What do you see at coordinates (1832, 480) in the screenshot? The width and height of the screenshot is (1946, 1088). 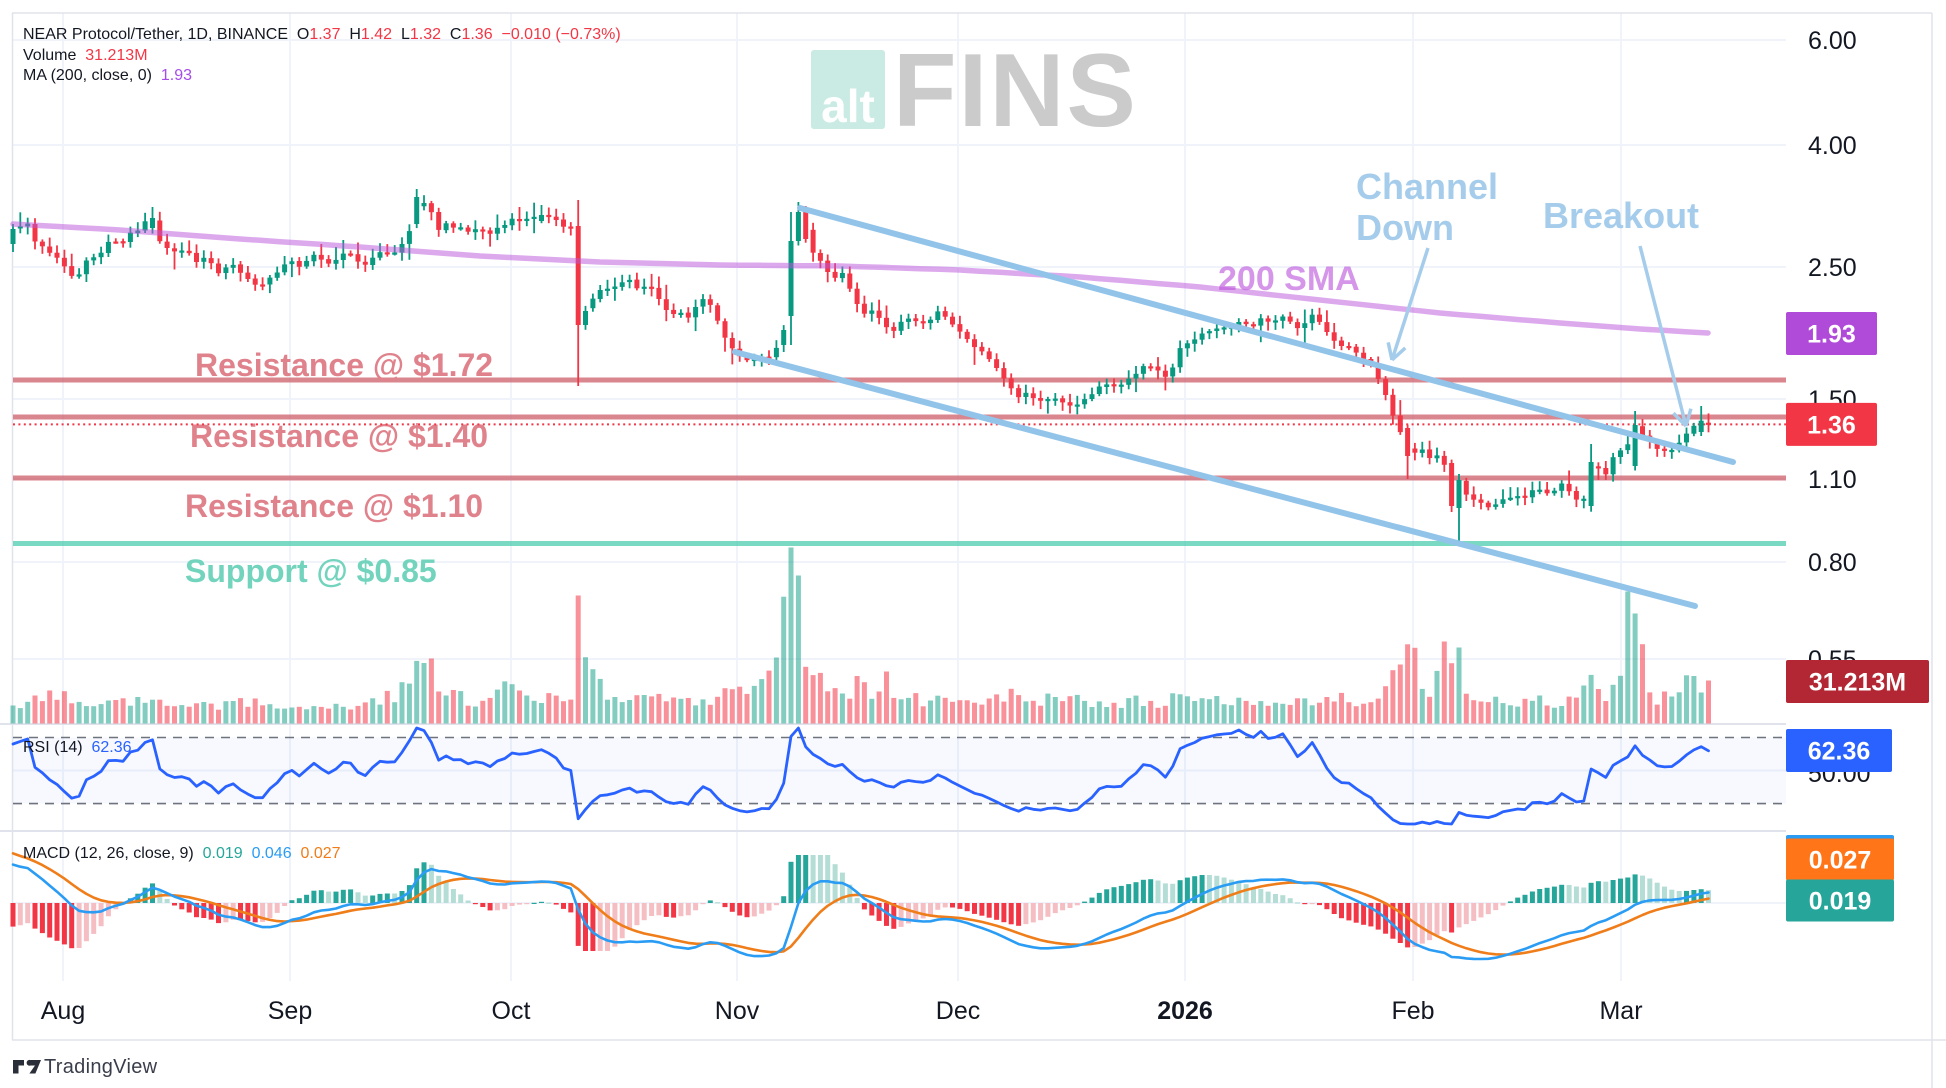 I see `svg-text: 1.10` at bounding box center [1832, 480].